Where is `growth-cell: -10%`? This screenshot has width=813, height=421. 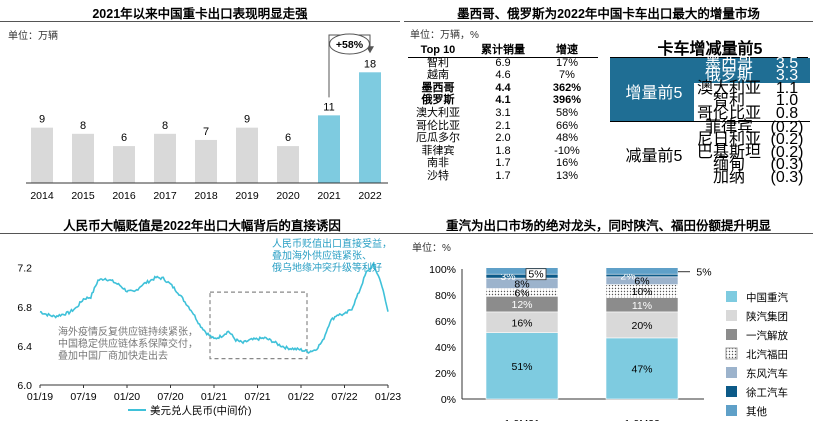 growth-cell: -10% is located at coordinates (567, 150).